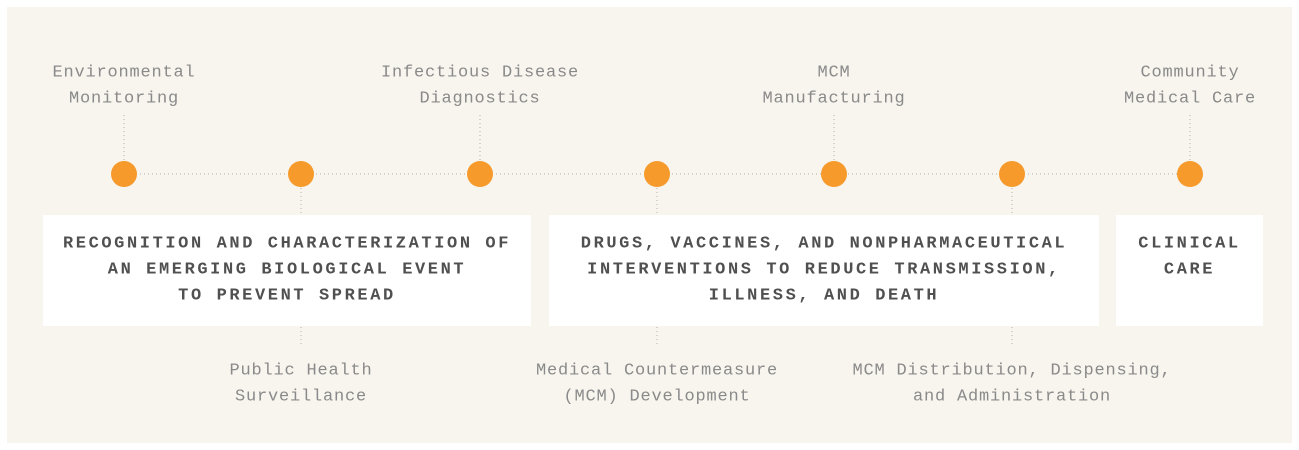 This screenshot has height=450, width=1299. What do you see at coordinates (480, 72) in the screenshot?
I see `milestone-label: Infectious Disease` at bounding box center [480, 72].